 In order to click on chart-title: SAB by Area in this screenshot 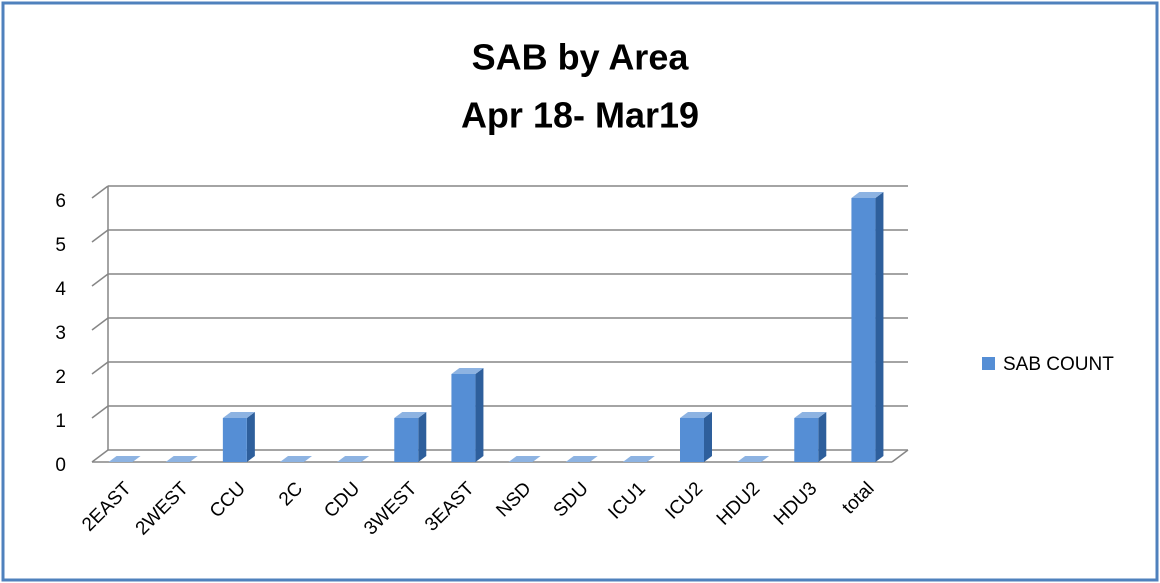, I will do `click(581, 57)`.